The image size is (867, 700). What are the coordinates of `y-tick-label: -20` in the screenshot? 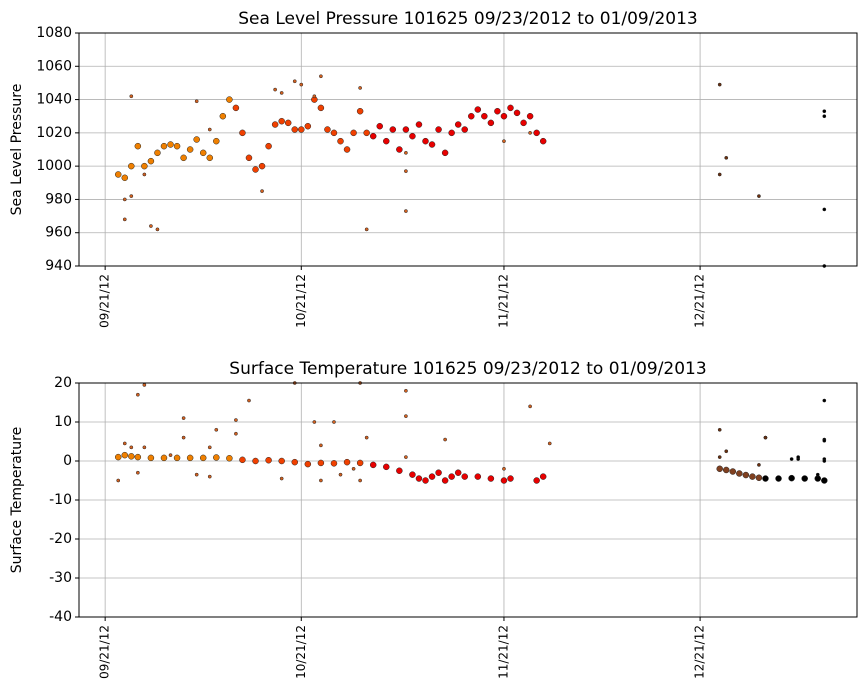 It's located at (60, 539).